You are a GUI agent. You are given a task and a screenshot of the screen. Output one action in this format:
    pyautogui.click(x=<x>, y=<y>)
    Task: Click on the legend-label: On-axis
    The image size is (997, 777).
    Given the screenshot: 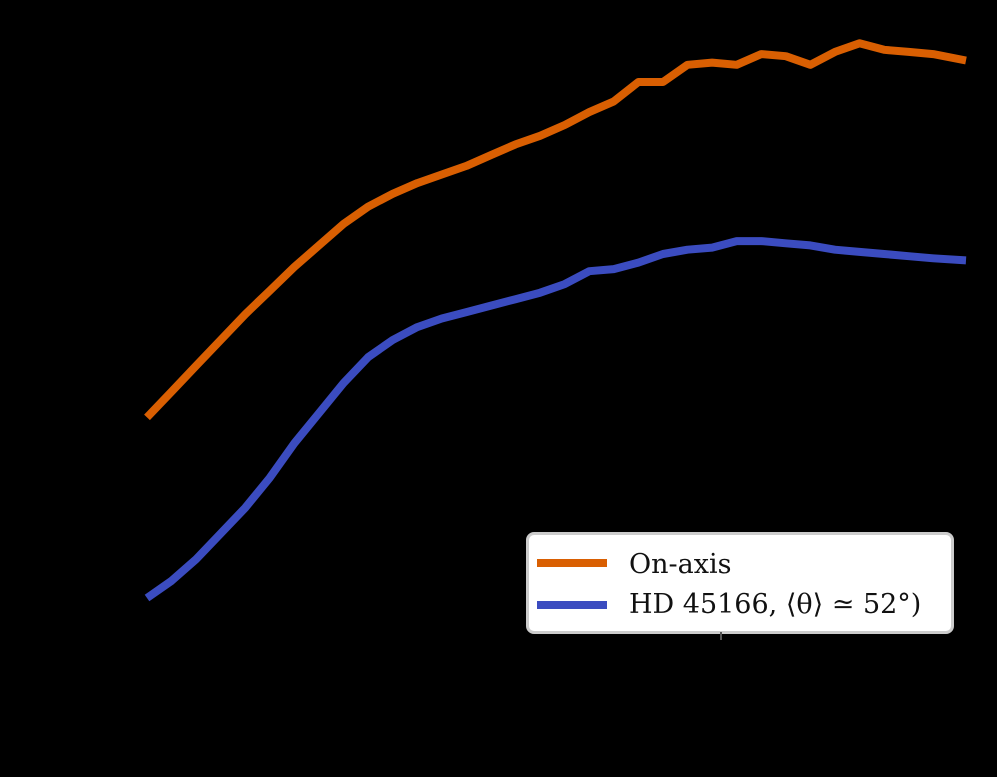 What is the action you would take?
    pyautogui.click(x=680, y=564)
    